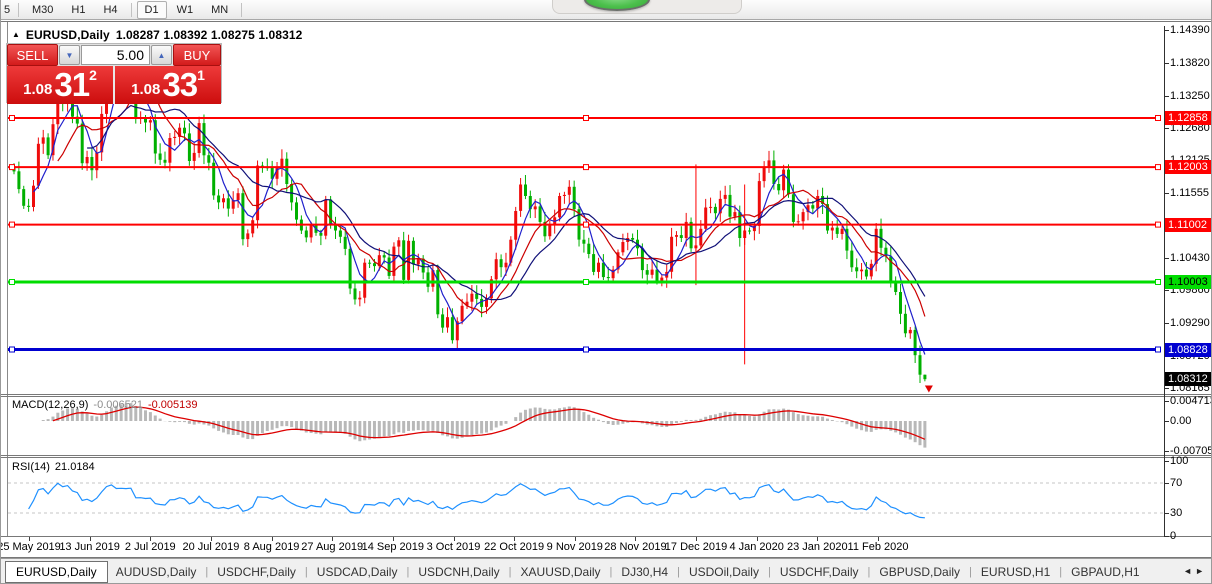  What do you see at coordinates (43, 9) in the screenshot?
I see `timeframe-button-m30: M30` at bounding box center [43, 9].